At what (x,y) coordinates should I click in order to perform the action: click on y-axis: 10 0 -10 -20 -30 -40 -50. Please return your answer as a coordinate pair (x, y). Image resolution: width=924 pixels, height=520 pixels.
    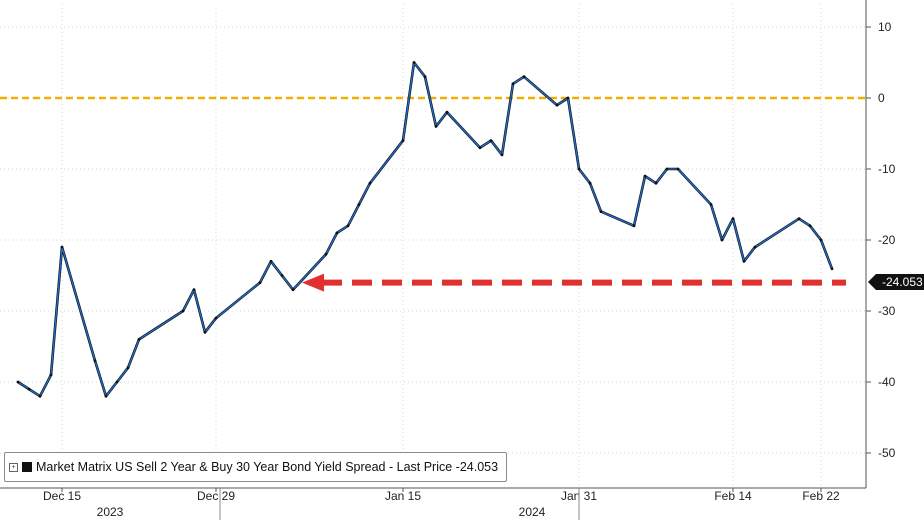
    Looking at the image, I should click on (880, 244).